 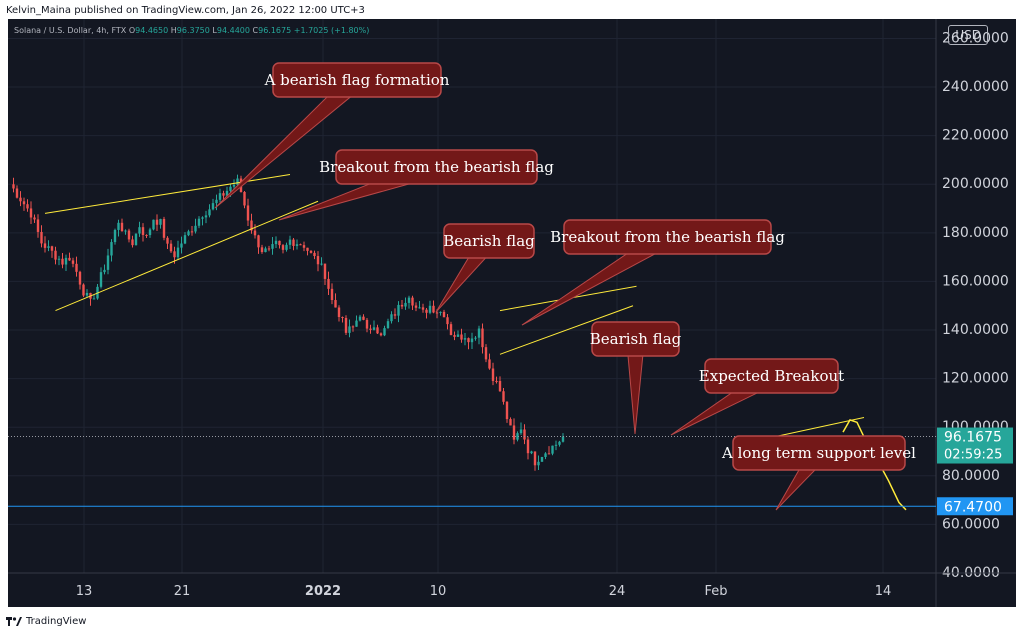 I want to click on callout: Expected Breakout, so click(x=757, y=397).